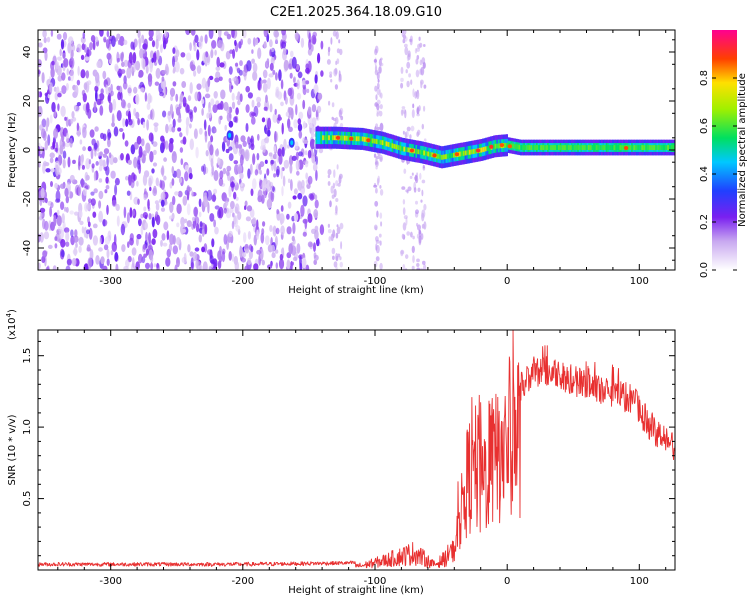 Image resolution: width=750 pixels, height=600 pixels. I want to click on x-tick-label: -100, so click(375, 281).